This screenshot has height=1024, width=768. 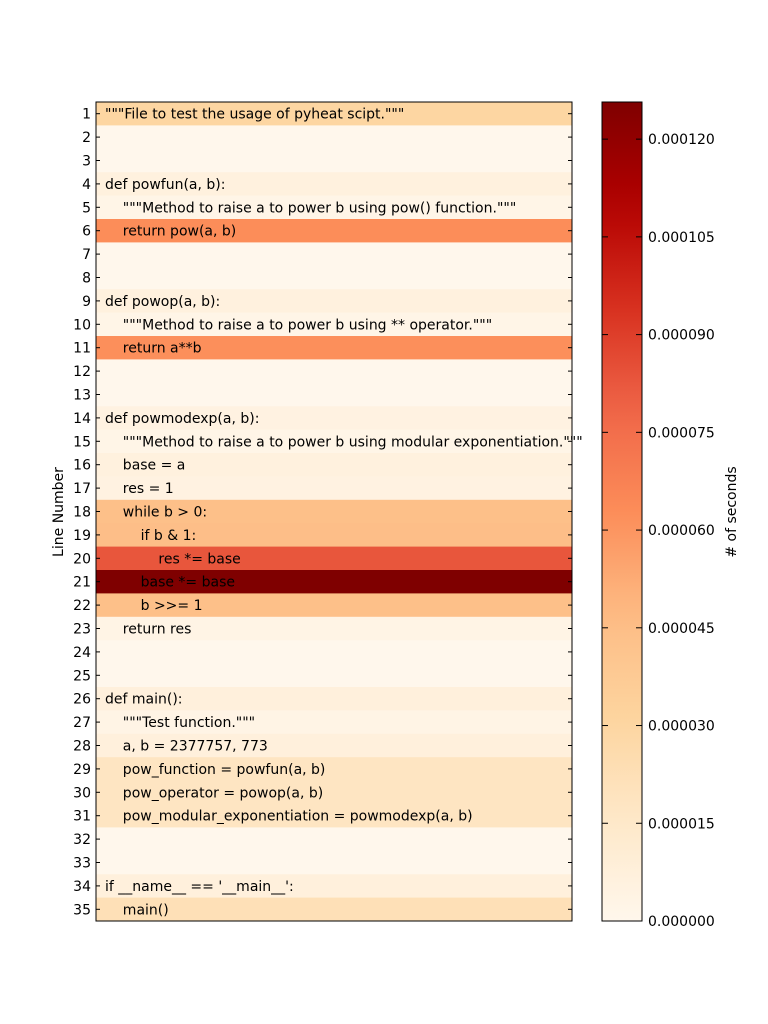 What do you see at coordinates (173, 559) in the screenshot?
I see `code-line: res *= base` at bounding box center [173, 559].